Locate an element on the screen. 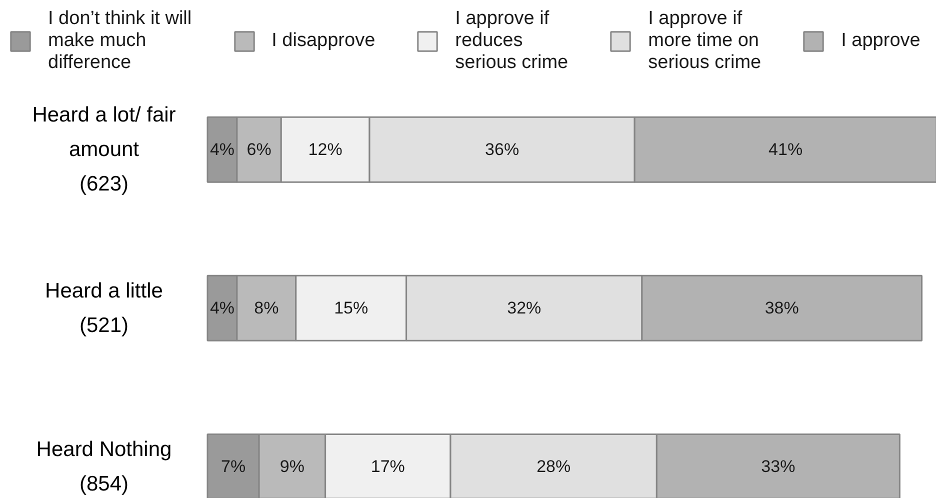  data-label: 7% is located at coordinates (233, 466).